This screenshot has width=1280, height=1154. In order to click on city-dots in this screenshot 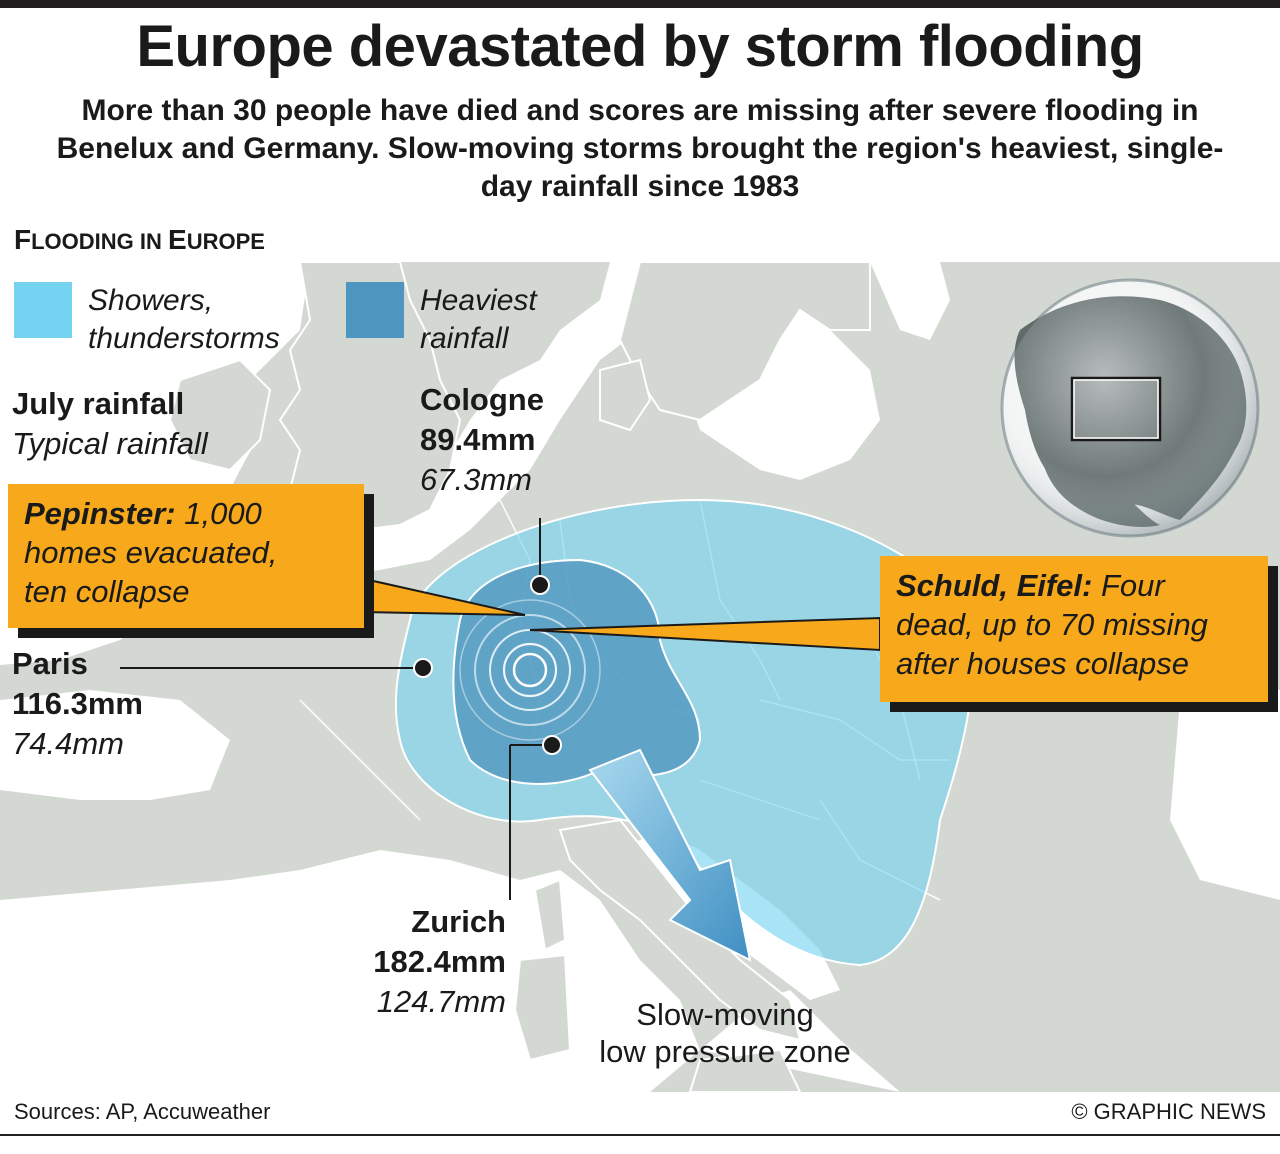, I will do `click(487, 665)`.